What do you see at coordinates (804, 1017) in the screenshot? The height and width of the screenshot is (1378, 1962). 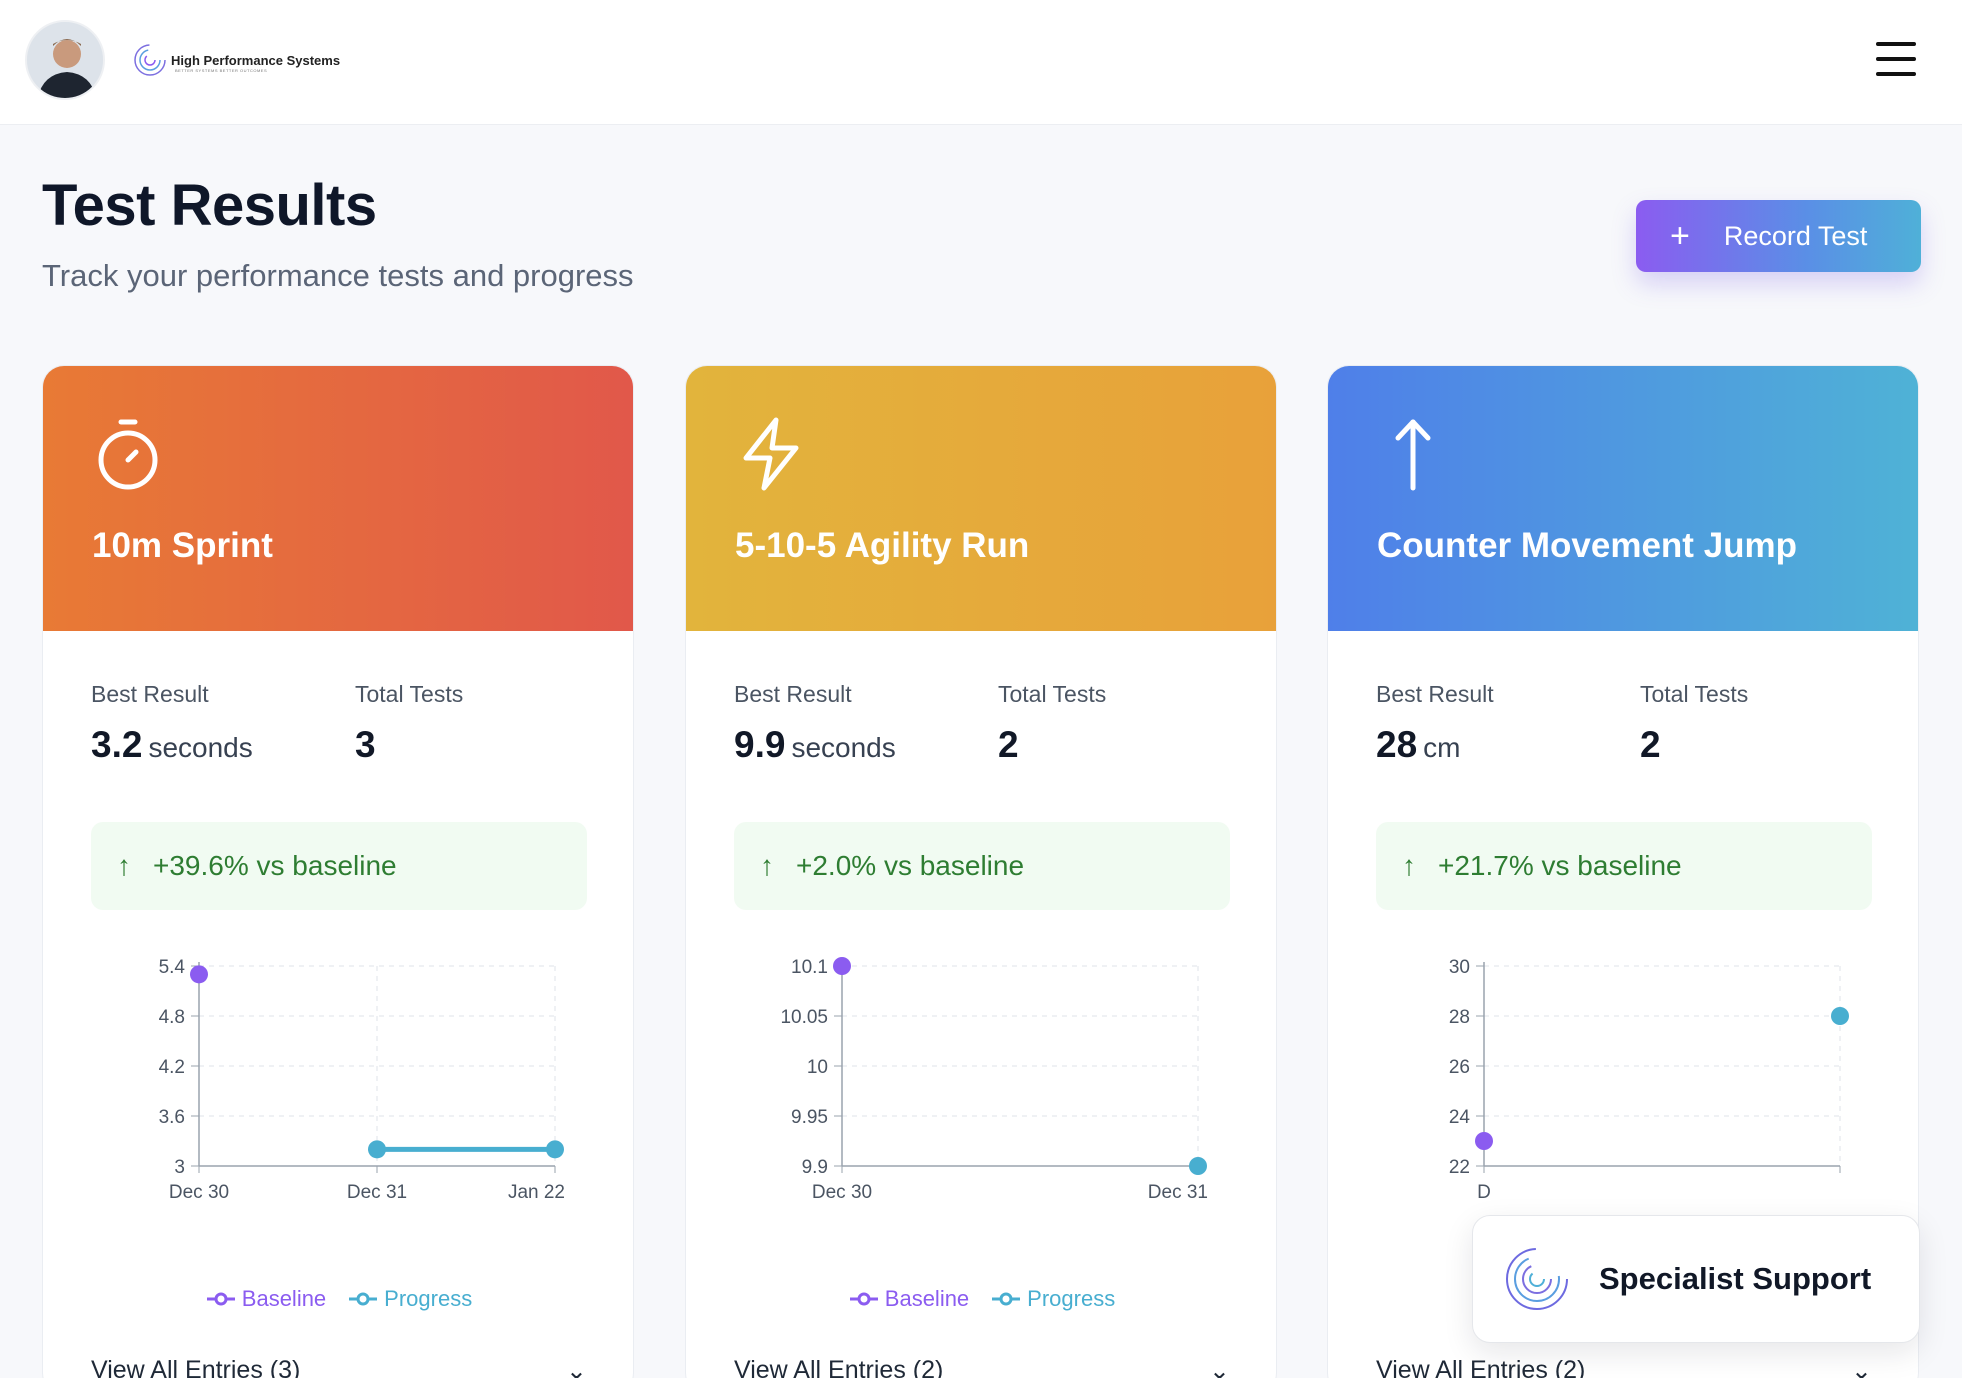 I see `y-tick-label: 10.05` at bounding box center [804, 1017].